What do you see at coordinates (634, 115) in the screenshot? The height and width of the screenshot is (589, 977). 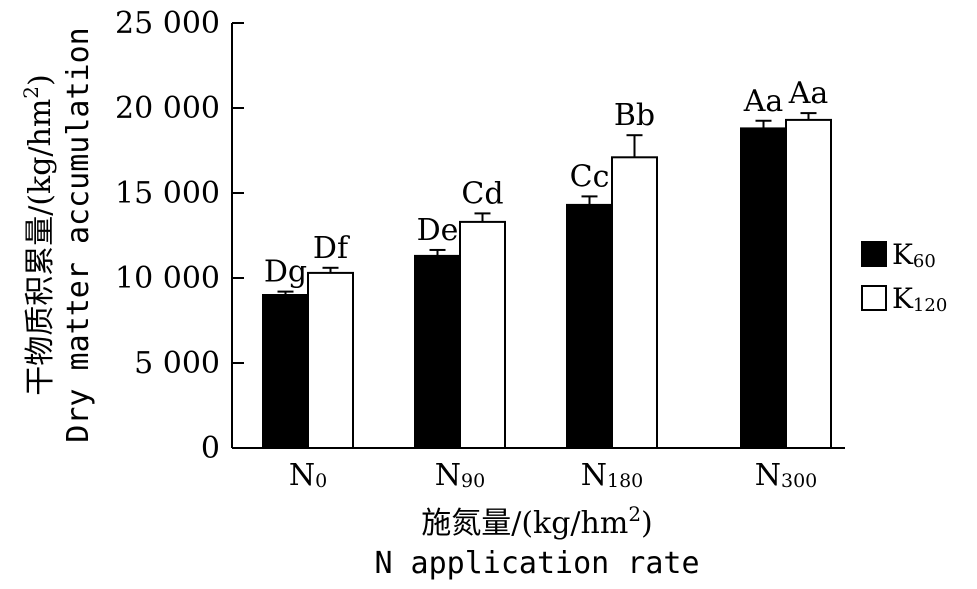 I see `significance-label: Bb` at bounding box center [634, 115].